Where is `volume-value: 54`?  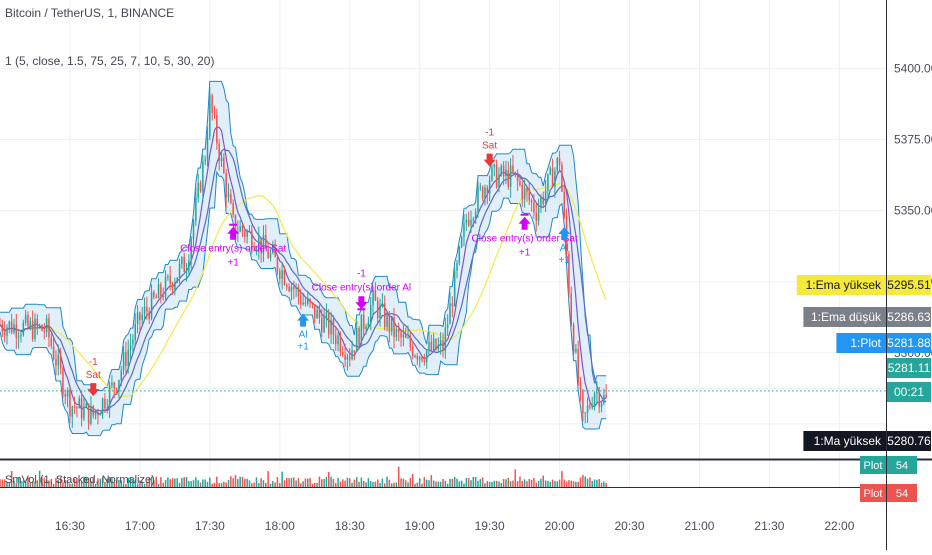
volume-value: 54 is located at coordinates (902, 494).